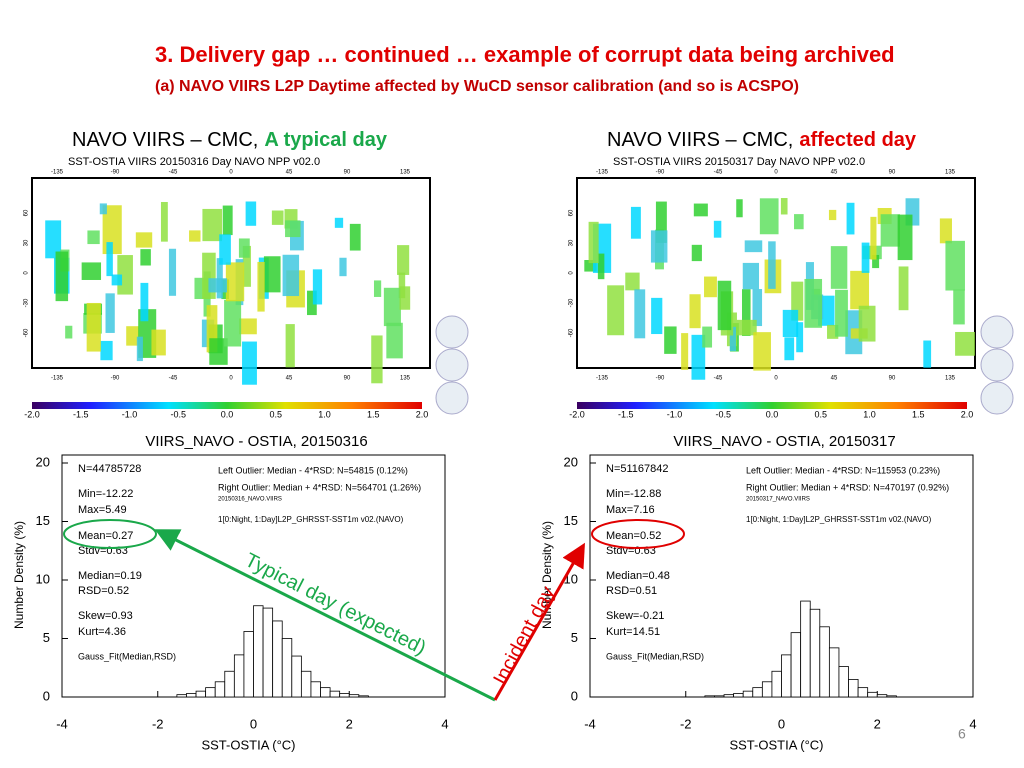 The width and height of the screenshot is (1024, 768). Describe the element at coordinates (577, 414) in the screenshot. I see `colorbar-label: -2.0` at that location.